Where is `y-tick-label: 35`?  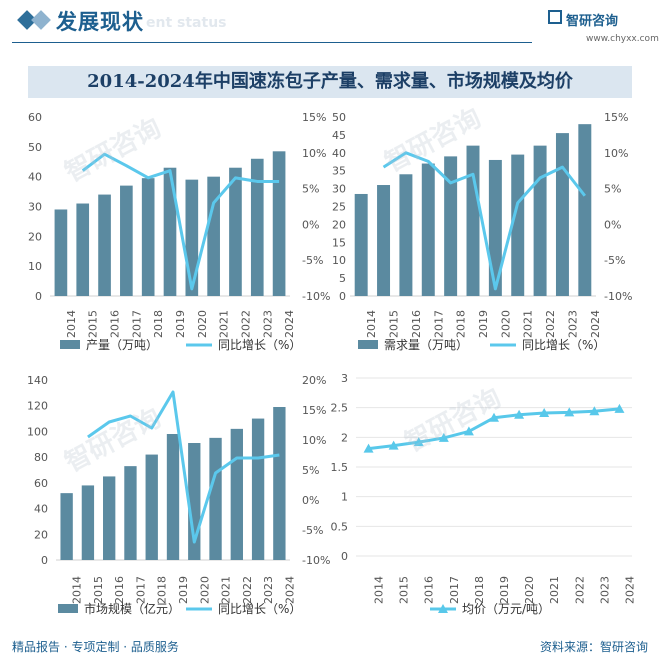 y-tick-label: 35 is located at coordinates (339, 171).